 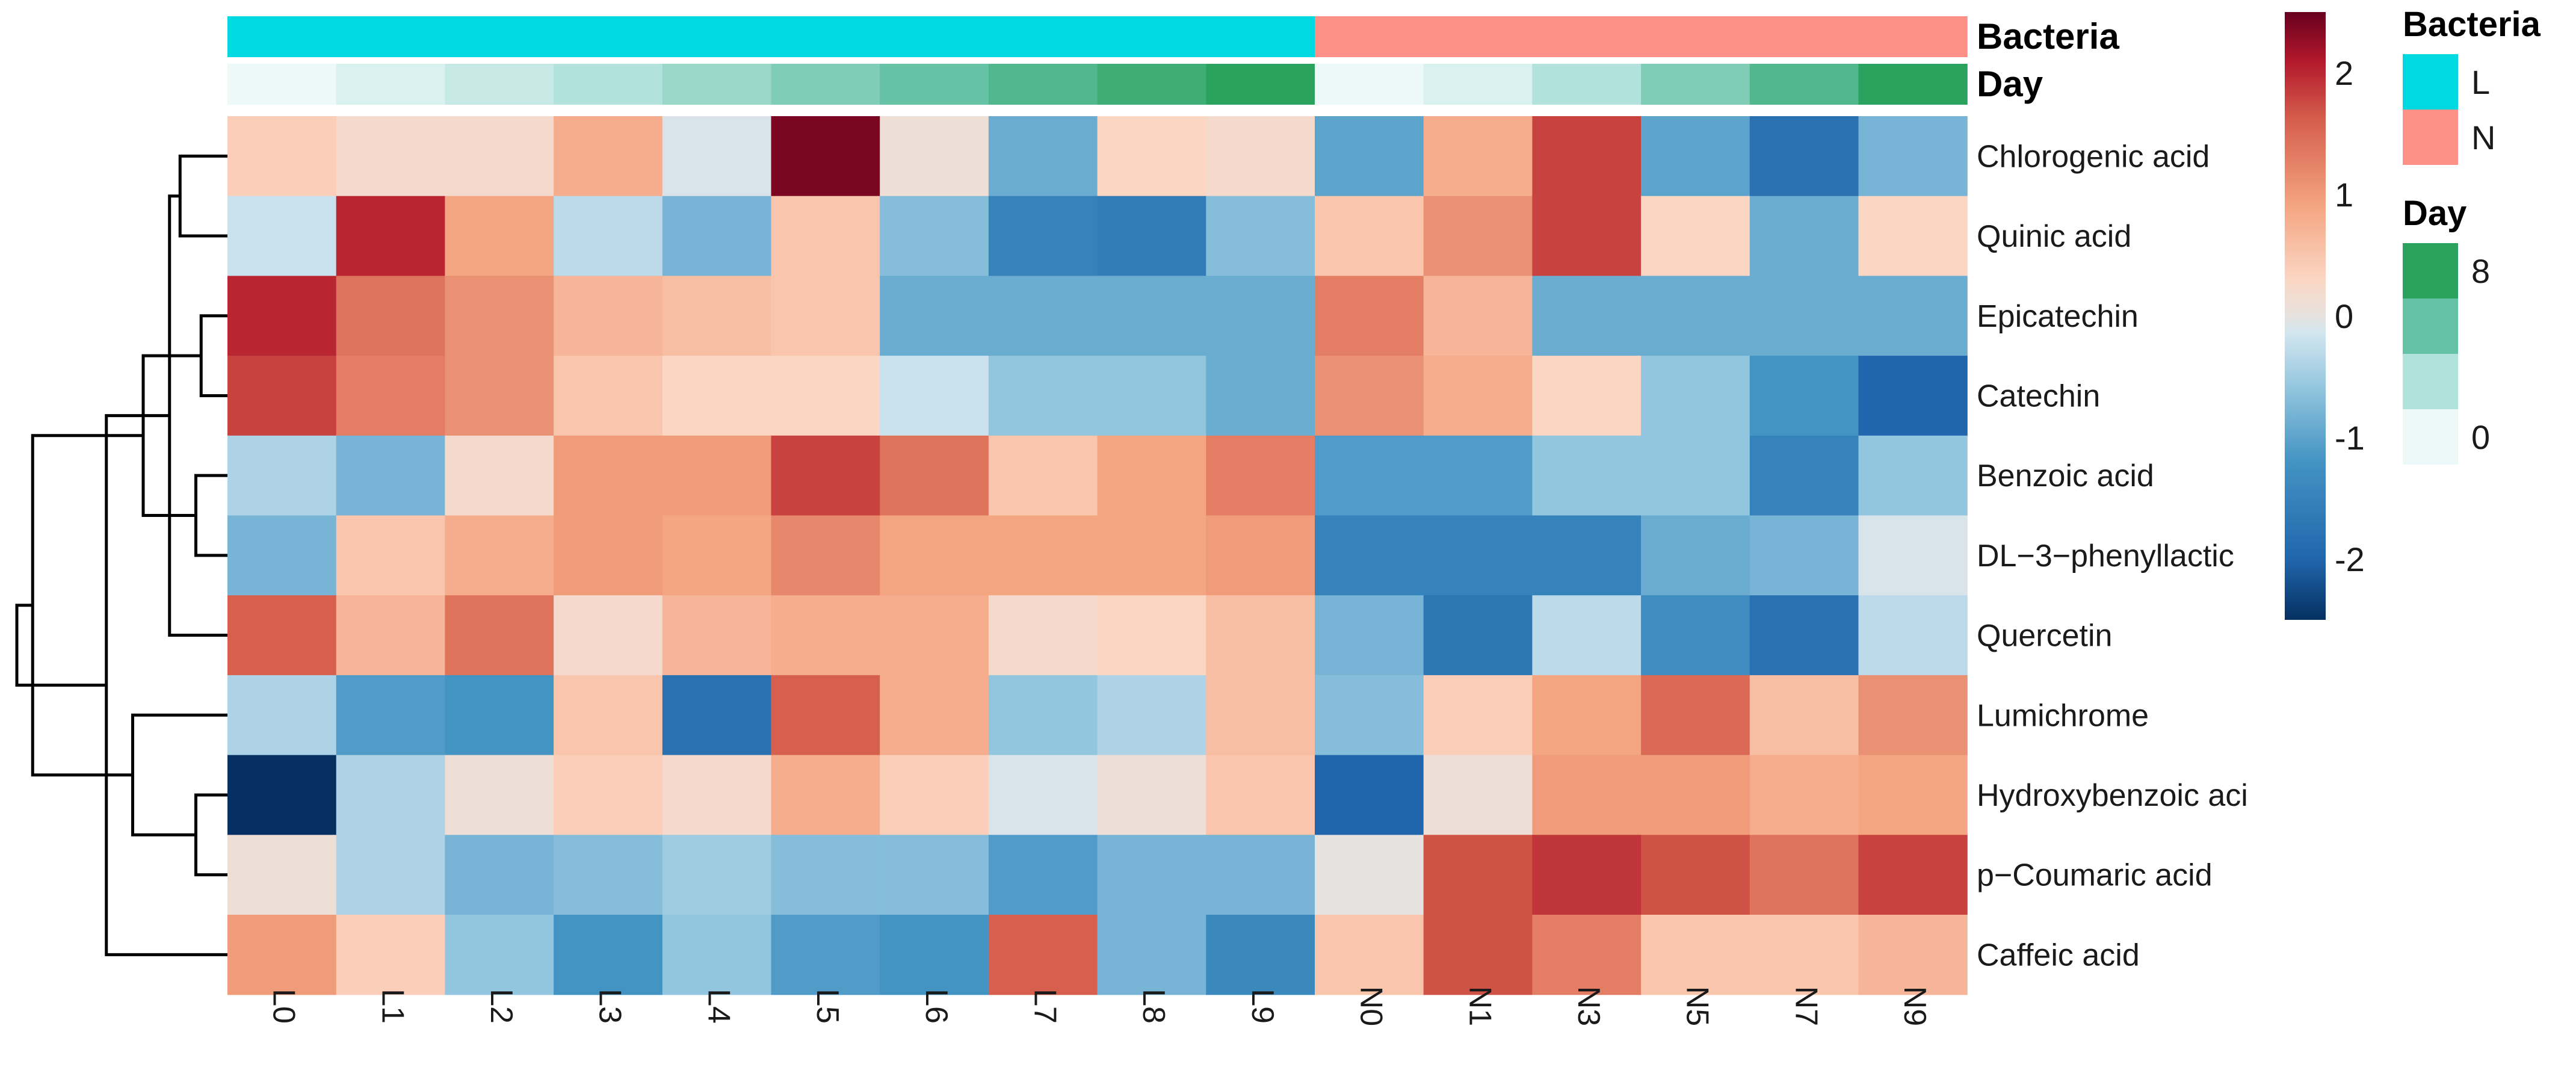 What do you see at coordinates (2044, 636) in the screenshot?
I see `row-label: Quercetin` at bounding box center [2044, 636].